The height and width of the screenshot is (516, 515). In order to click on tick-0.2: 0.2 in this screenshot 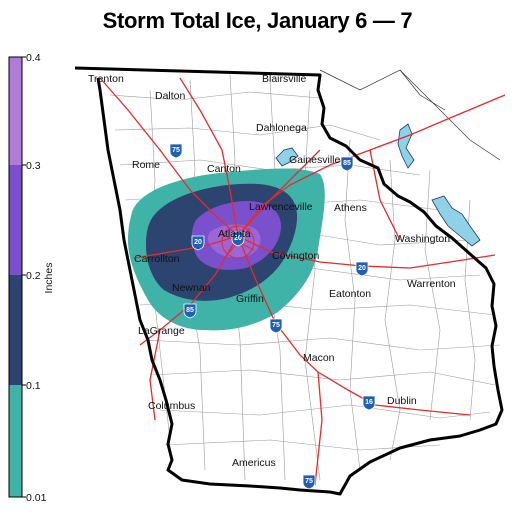, I will do `click(33, 276)`.